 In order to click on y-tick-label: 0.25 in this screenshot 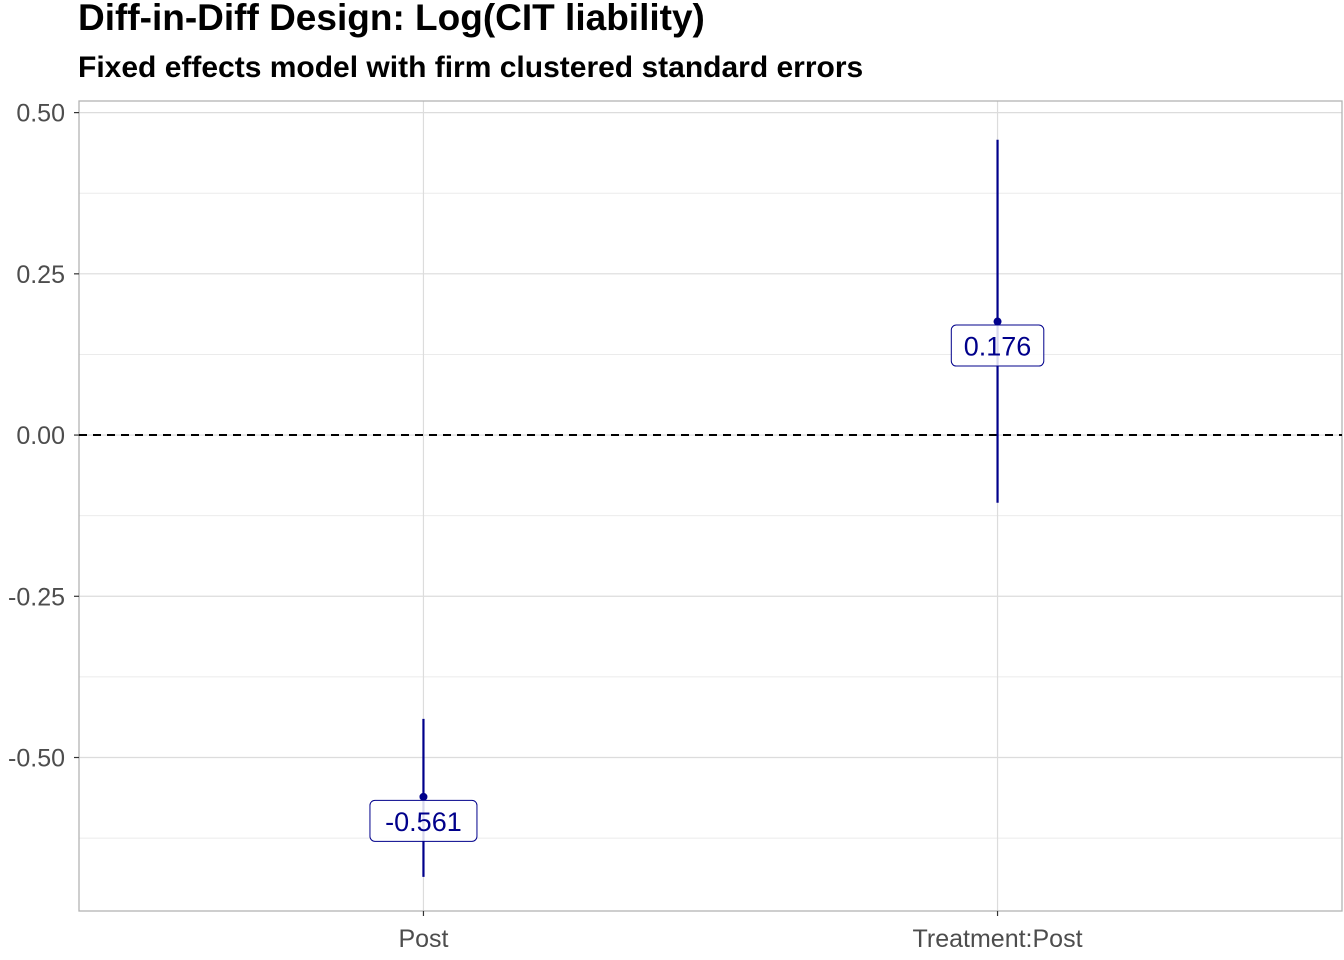, I will do `click(40, 275)`.